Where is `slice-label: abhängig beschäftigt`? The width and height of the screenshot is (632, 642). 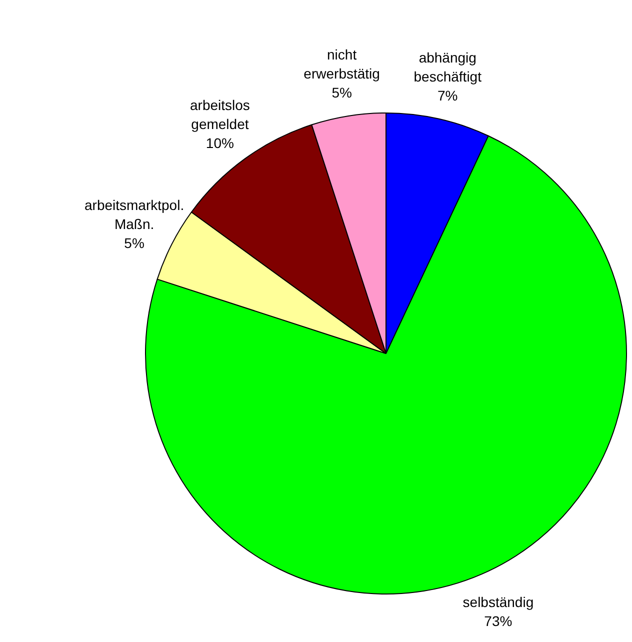
slice-label: abhängig beschäftigt is located at coordinates (448, 67).